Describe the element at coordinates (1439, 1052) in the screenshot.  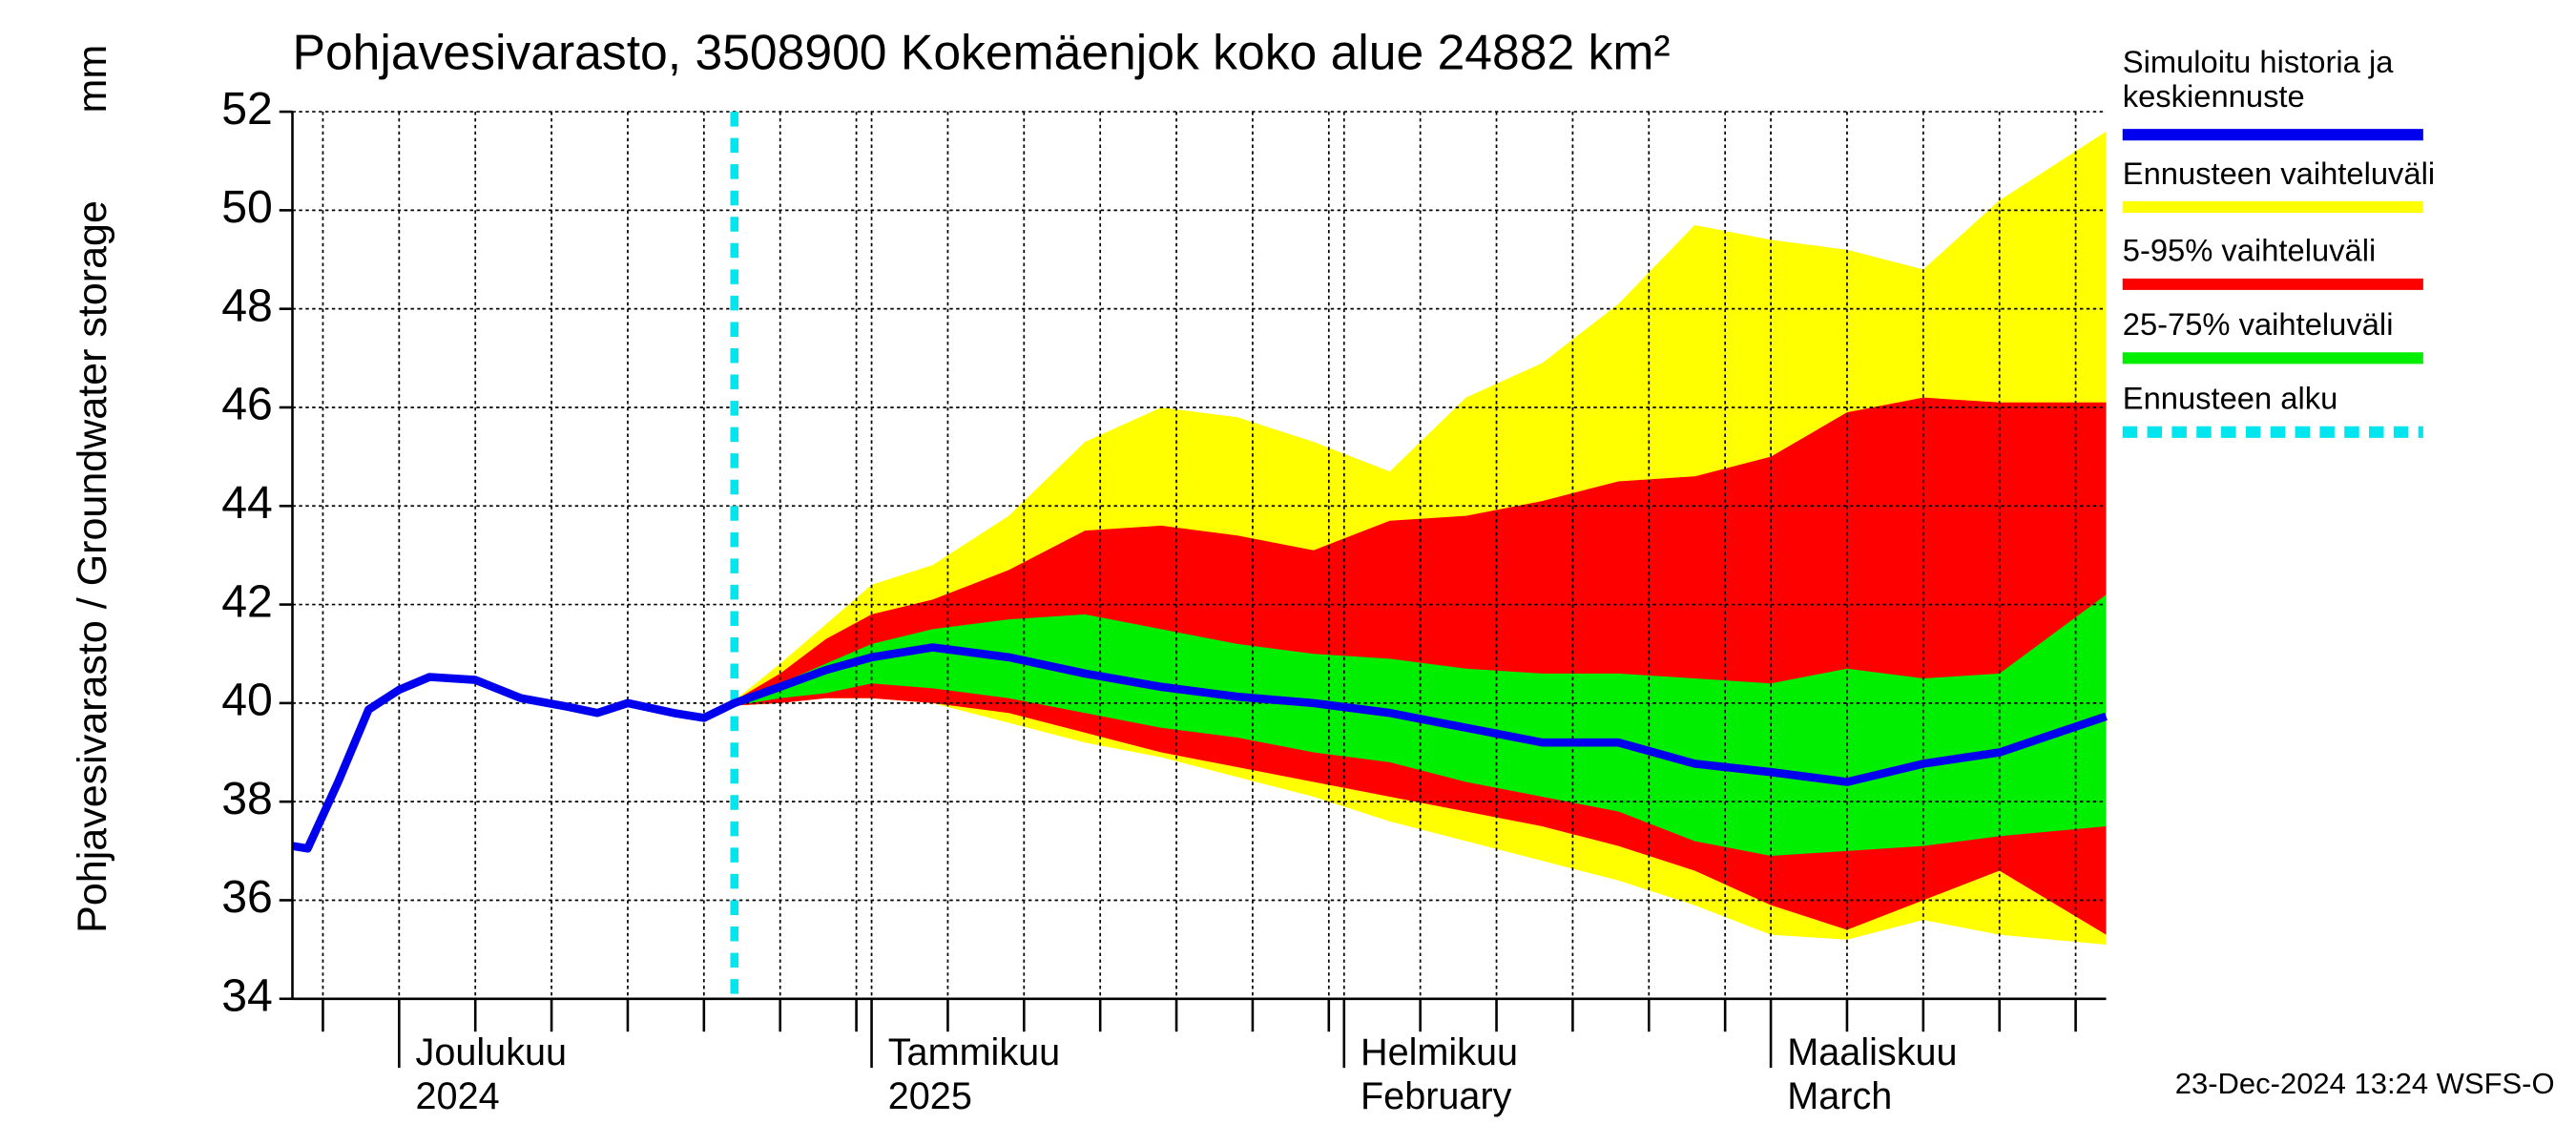
I see `x-tick-label: Helmikuu` at that location.